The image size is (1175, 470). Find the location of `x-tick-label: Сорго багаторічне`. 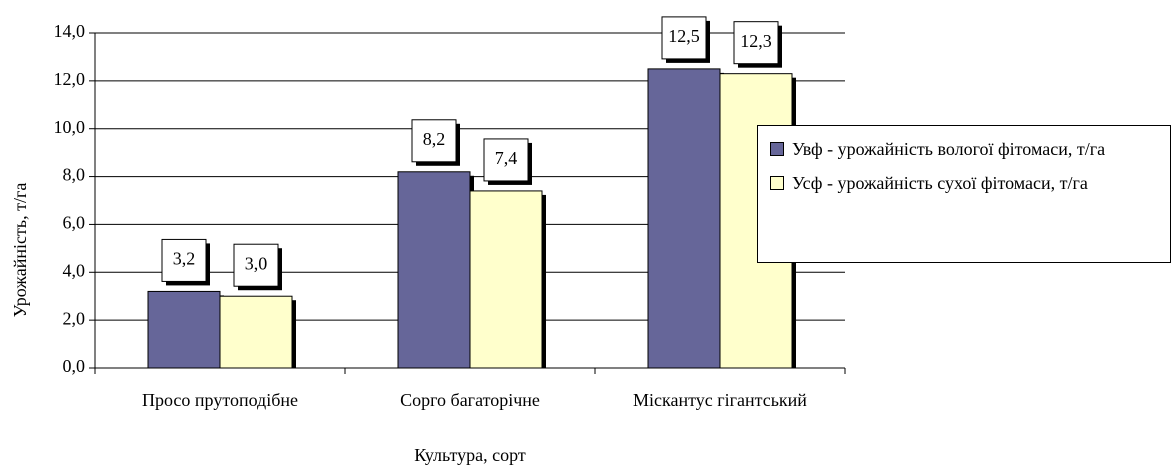

x-tick-label: Сорго багаторічне is located at coordinates (470, 400).